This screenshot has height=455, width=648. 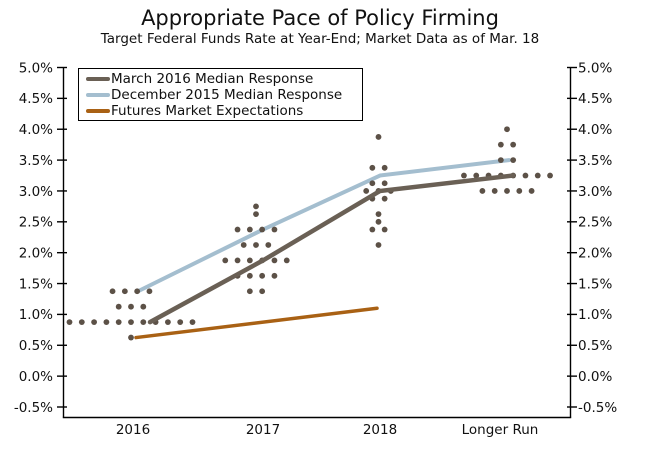 I want to click on y-tick-label-right: 2.5%, so click(x=595, y=223).